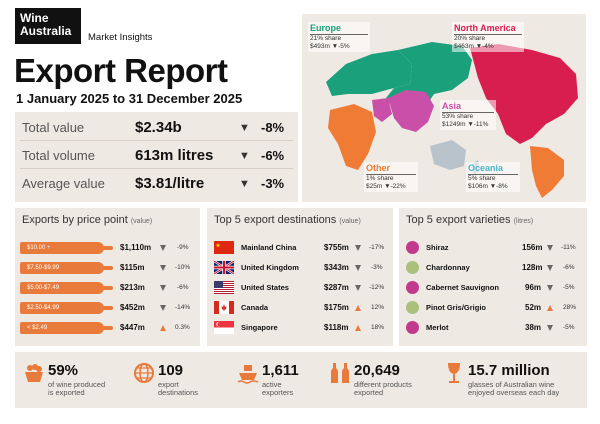 This screenshot has width=600, height=424. What do you see at coordinates (481, 124) in the screenshot?
I see `region-change: -11%` at bounding box center [481, 124].